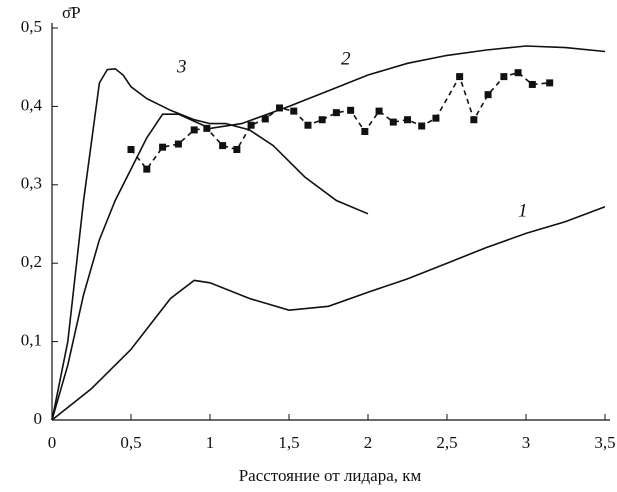 This screenshot has height=492, width=617. What do you see at coordinates (526, 442) in the screenshot?
I see `x-tick-label: 3` at bounding box center [526, 442].